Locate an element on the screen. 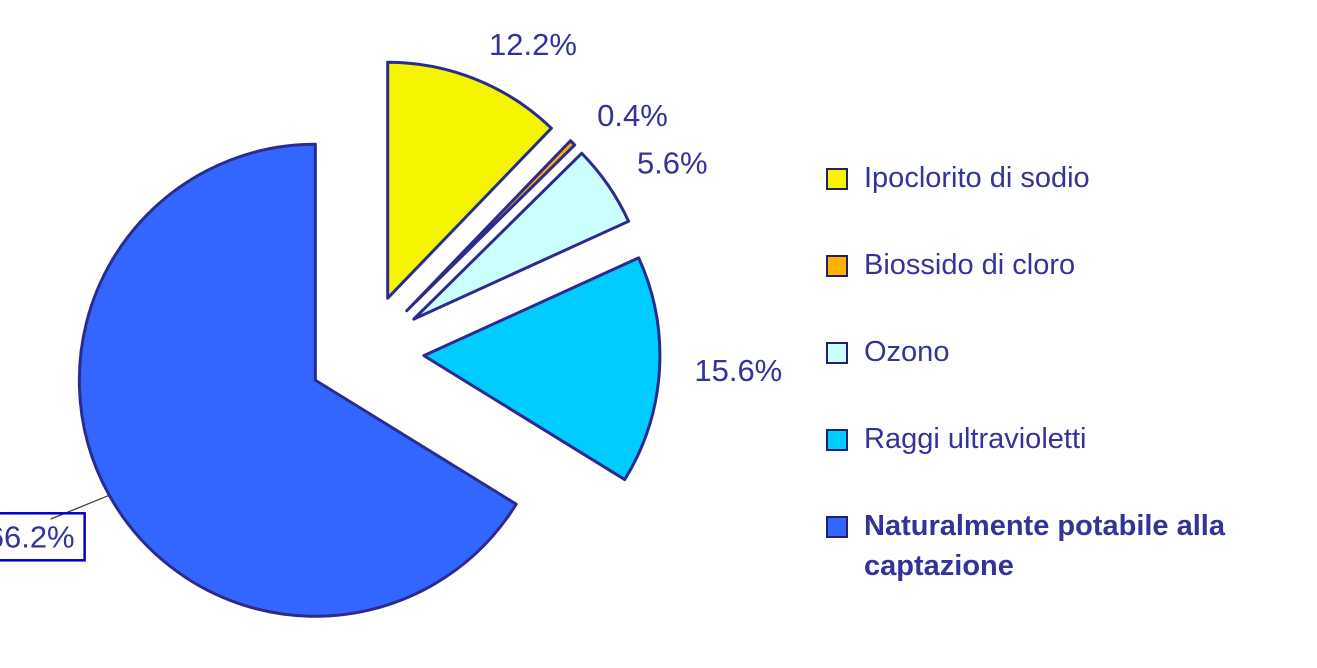 This screenshot has width=1317, height=668. legend-item: Raggi ultravioletti is located at coordinates (1066, 439).